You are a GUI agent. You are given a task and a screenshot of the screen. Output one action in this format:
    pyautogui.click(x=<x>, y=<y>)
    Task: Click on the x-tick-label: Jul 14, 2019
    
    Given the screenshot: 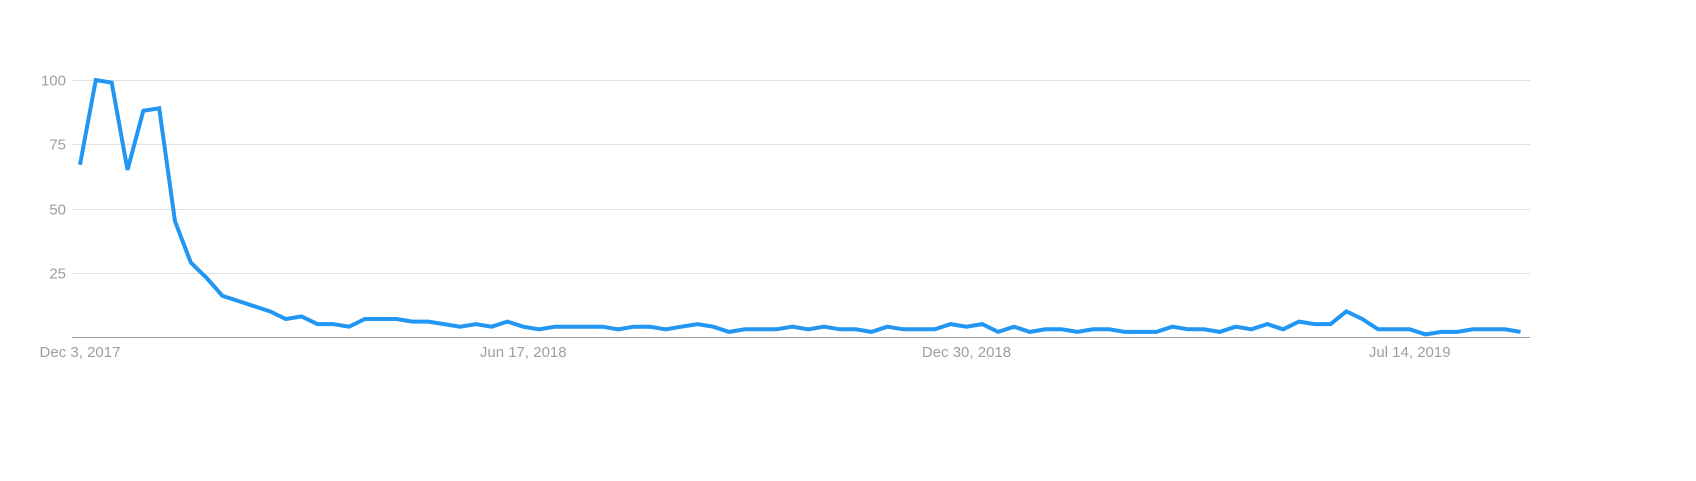 What is the action you would take?
    pyautogui.click(x=1410, y=352)
    